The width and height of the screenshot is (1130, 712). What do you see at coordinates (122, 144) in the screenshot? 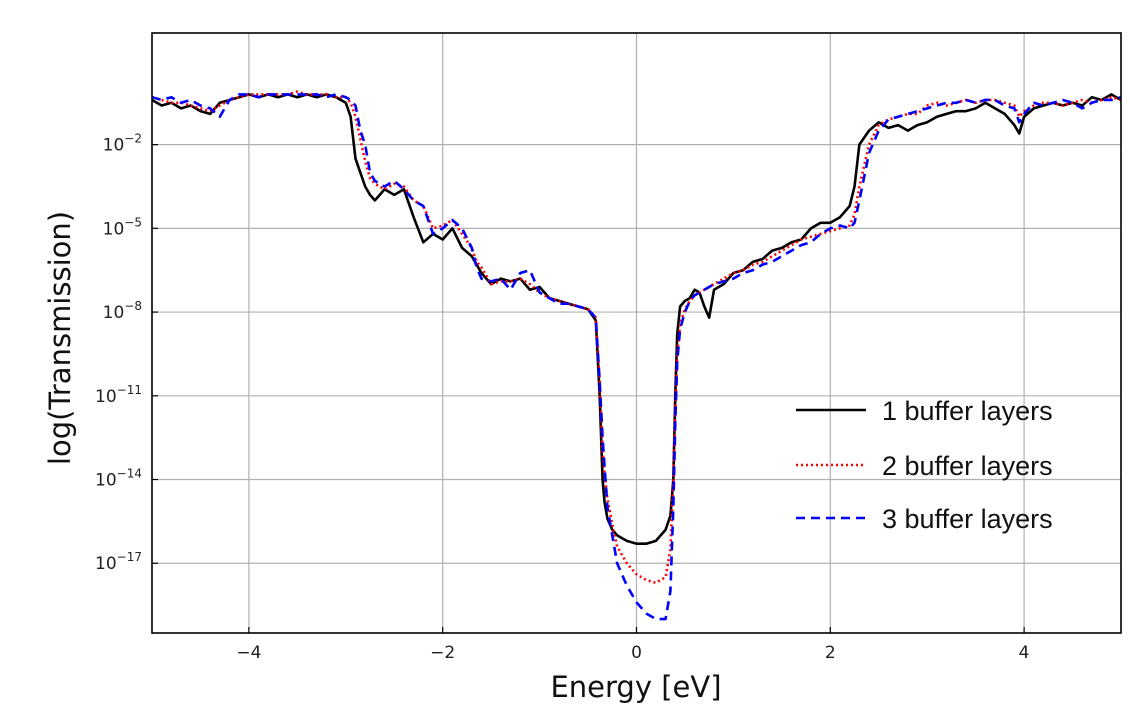
I see `y-tick-label: 10⁻²` at bounding box center [122, 144].